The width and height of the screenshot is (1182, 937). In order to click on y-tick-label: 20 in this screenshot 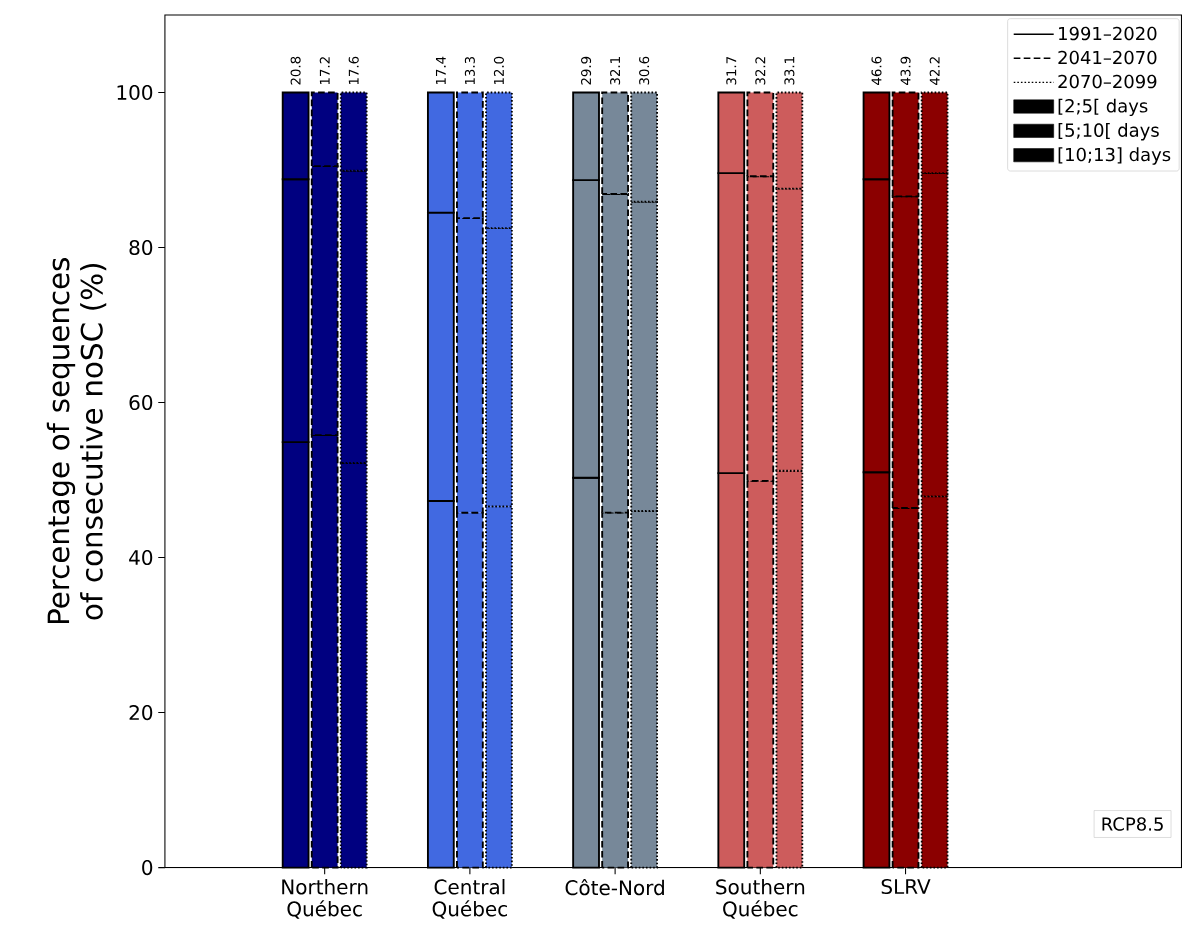, I will do `click(141, 713)`.